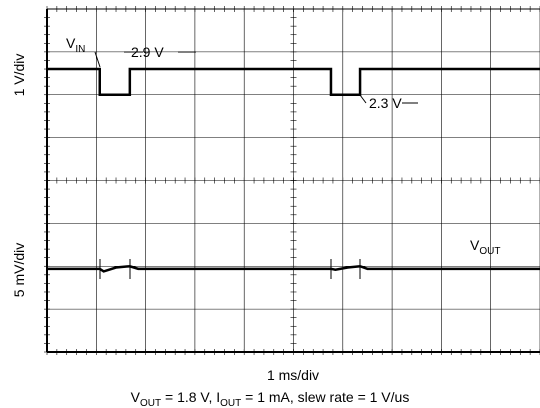  I want to click on annotation: VIN, so click(75, 45).